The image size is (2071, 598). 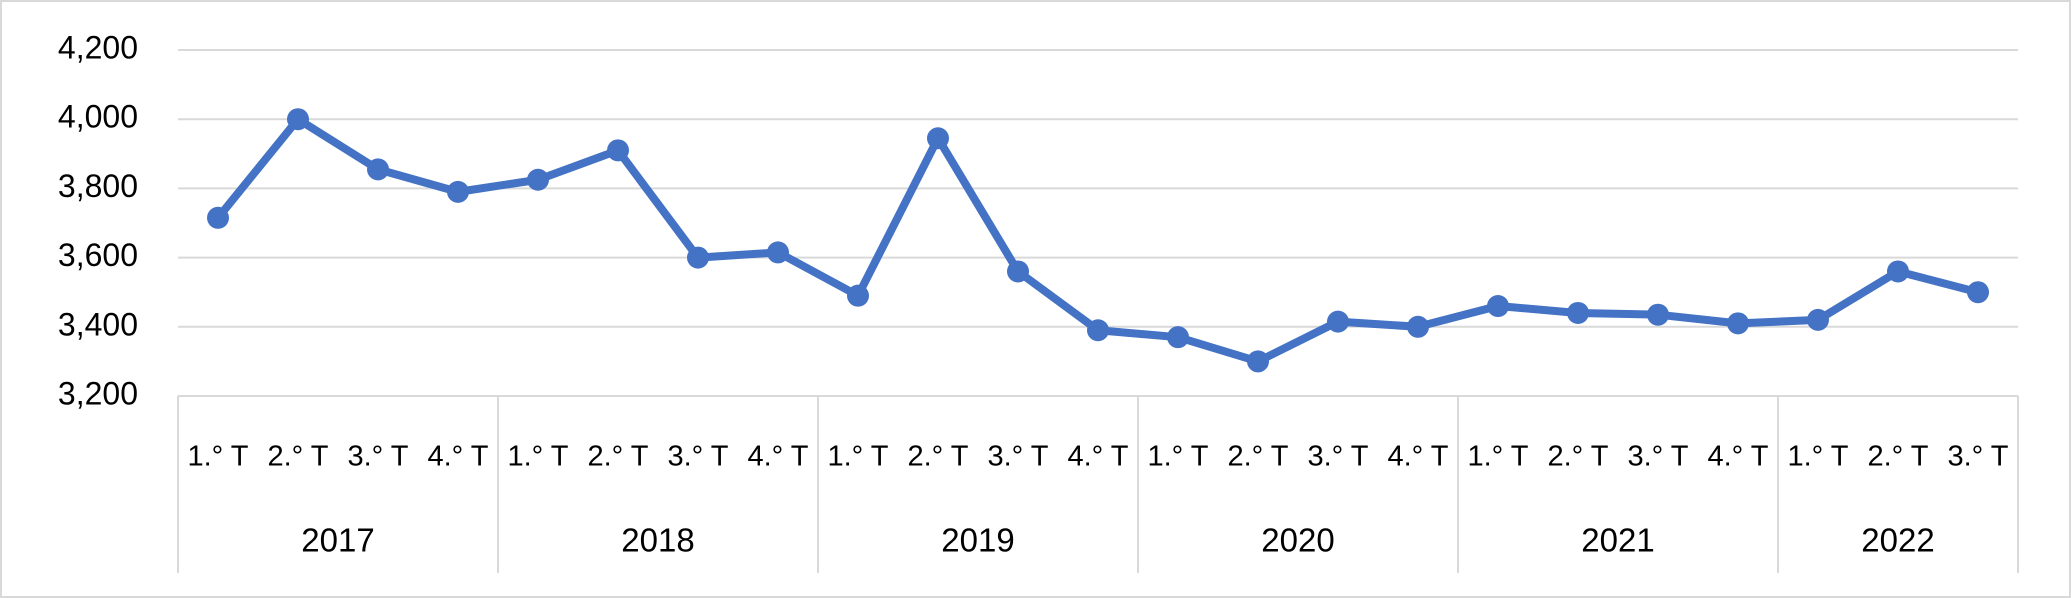 What do you see at coordinates (98, 47) in the screenshot?
I see `y-tick-label: 4,200` at bounding box center [98, 47].